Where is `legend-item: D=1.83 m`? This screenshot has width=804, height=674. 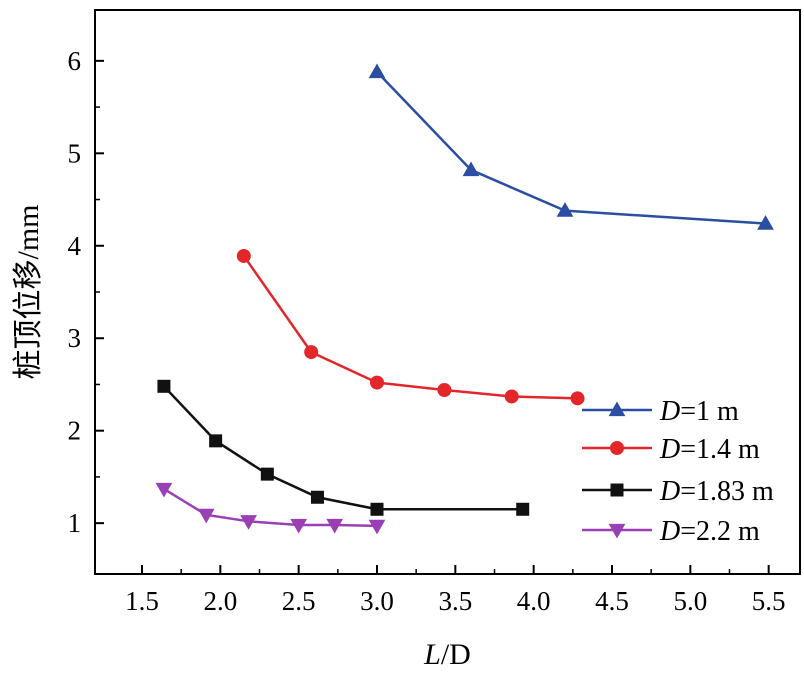
legend-item: D=1.83 m is located at coordinates (678, 491).